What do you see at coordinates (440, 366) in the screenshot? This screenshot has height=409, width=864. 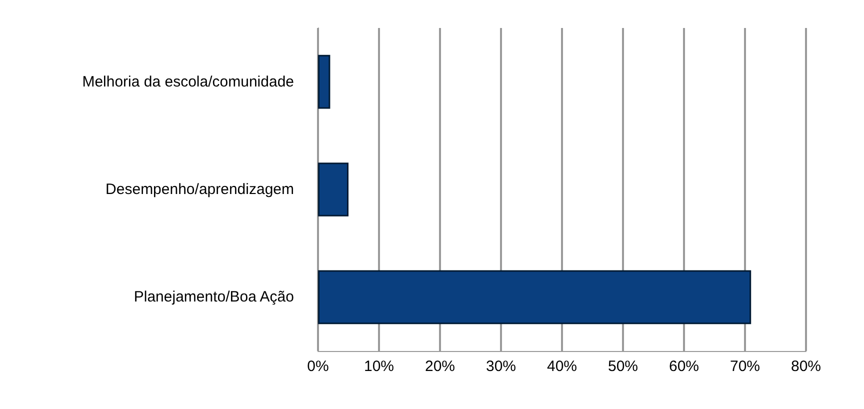 I see `x-tick-label: 20%` at bounding box center [440, 366].